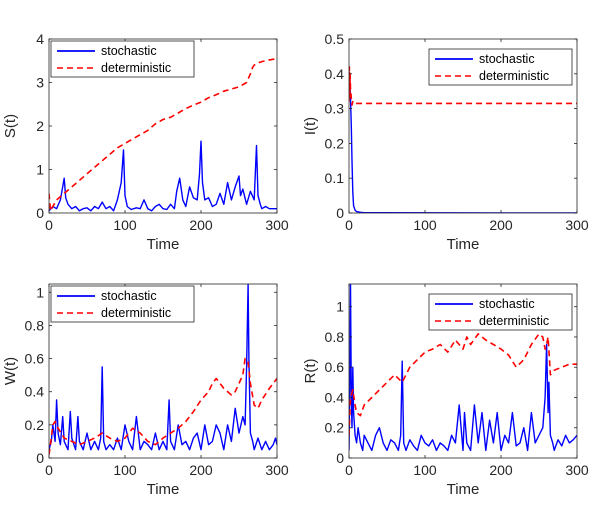  I want to click on y-tick-label: 0.5, so click(335, 39).